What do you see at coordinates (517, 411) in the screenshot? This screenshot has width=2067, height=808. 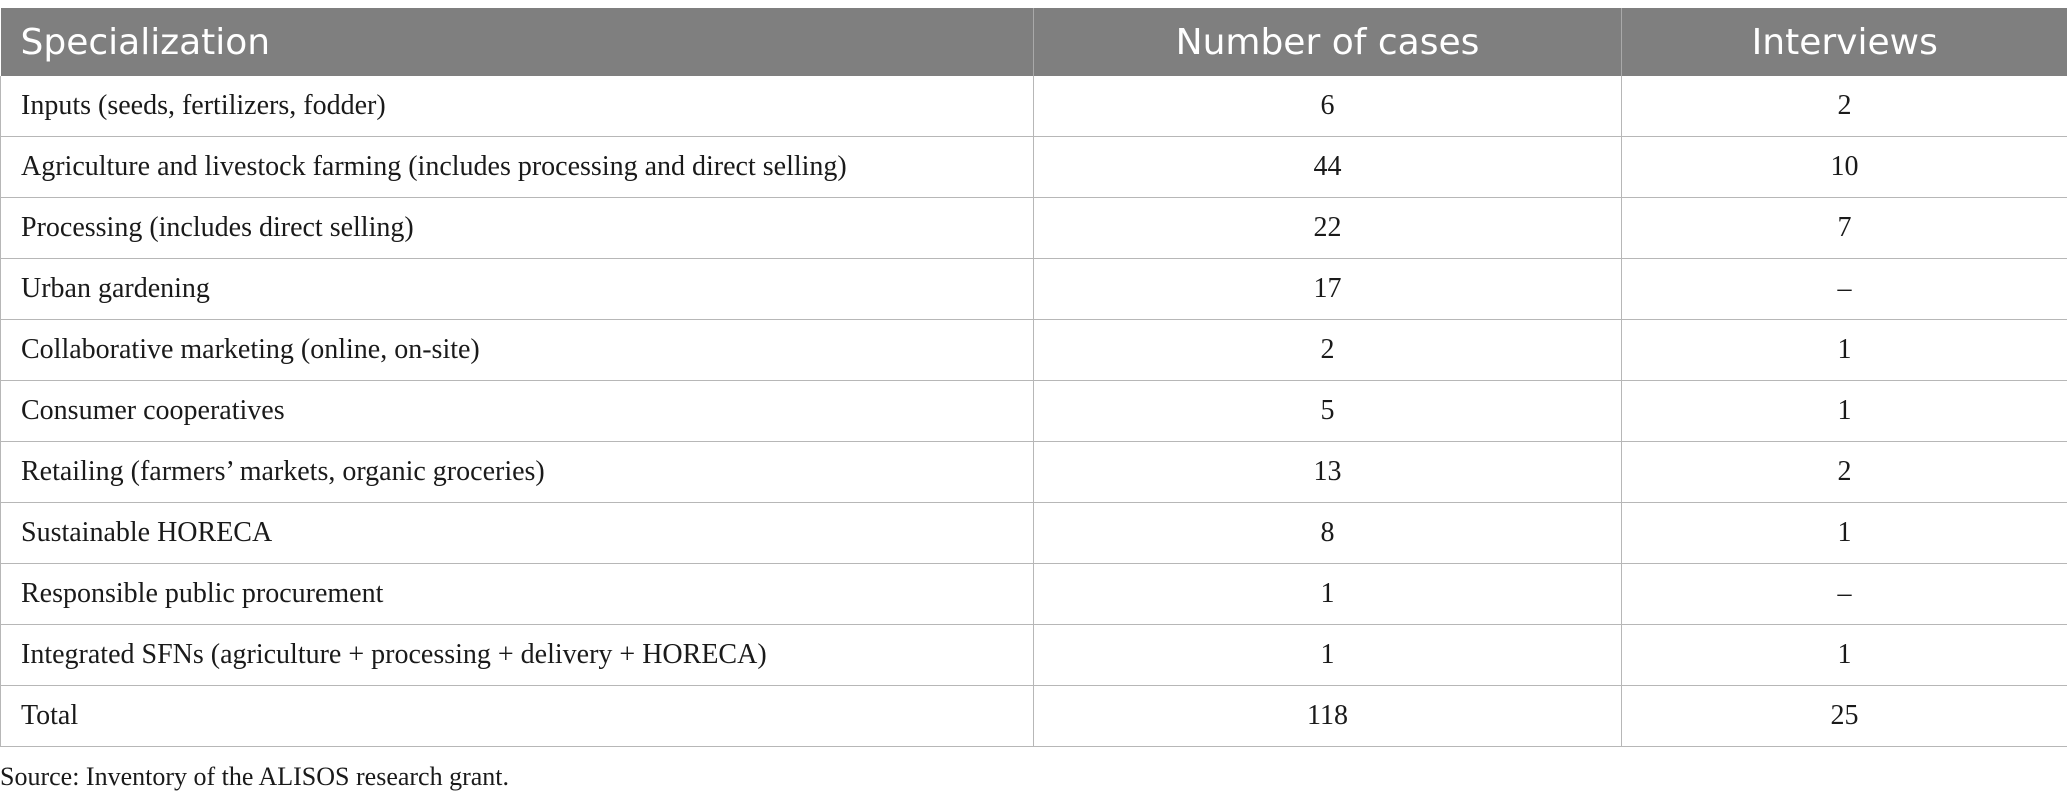 I see `cell-specialization: Consumer cooperatives` at bounding box center [517, 411].